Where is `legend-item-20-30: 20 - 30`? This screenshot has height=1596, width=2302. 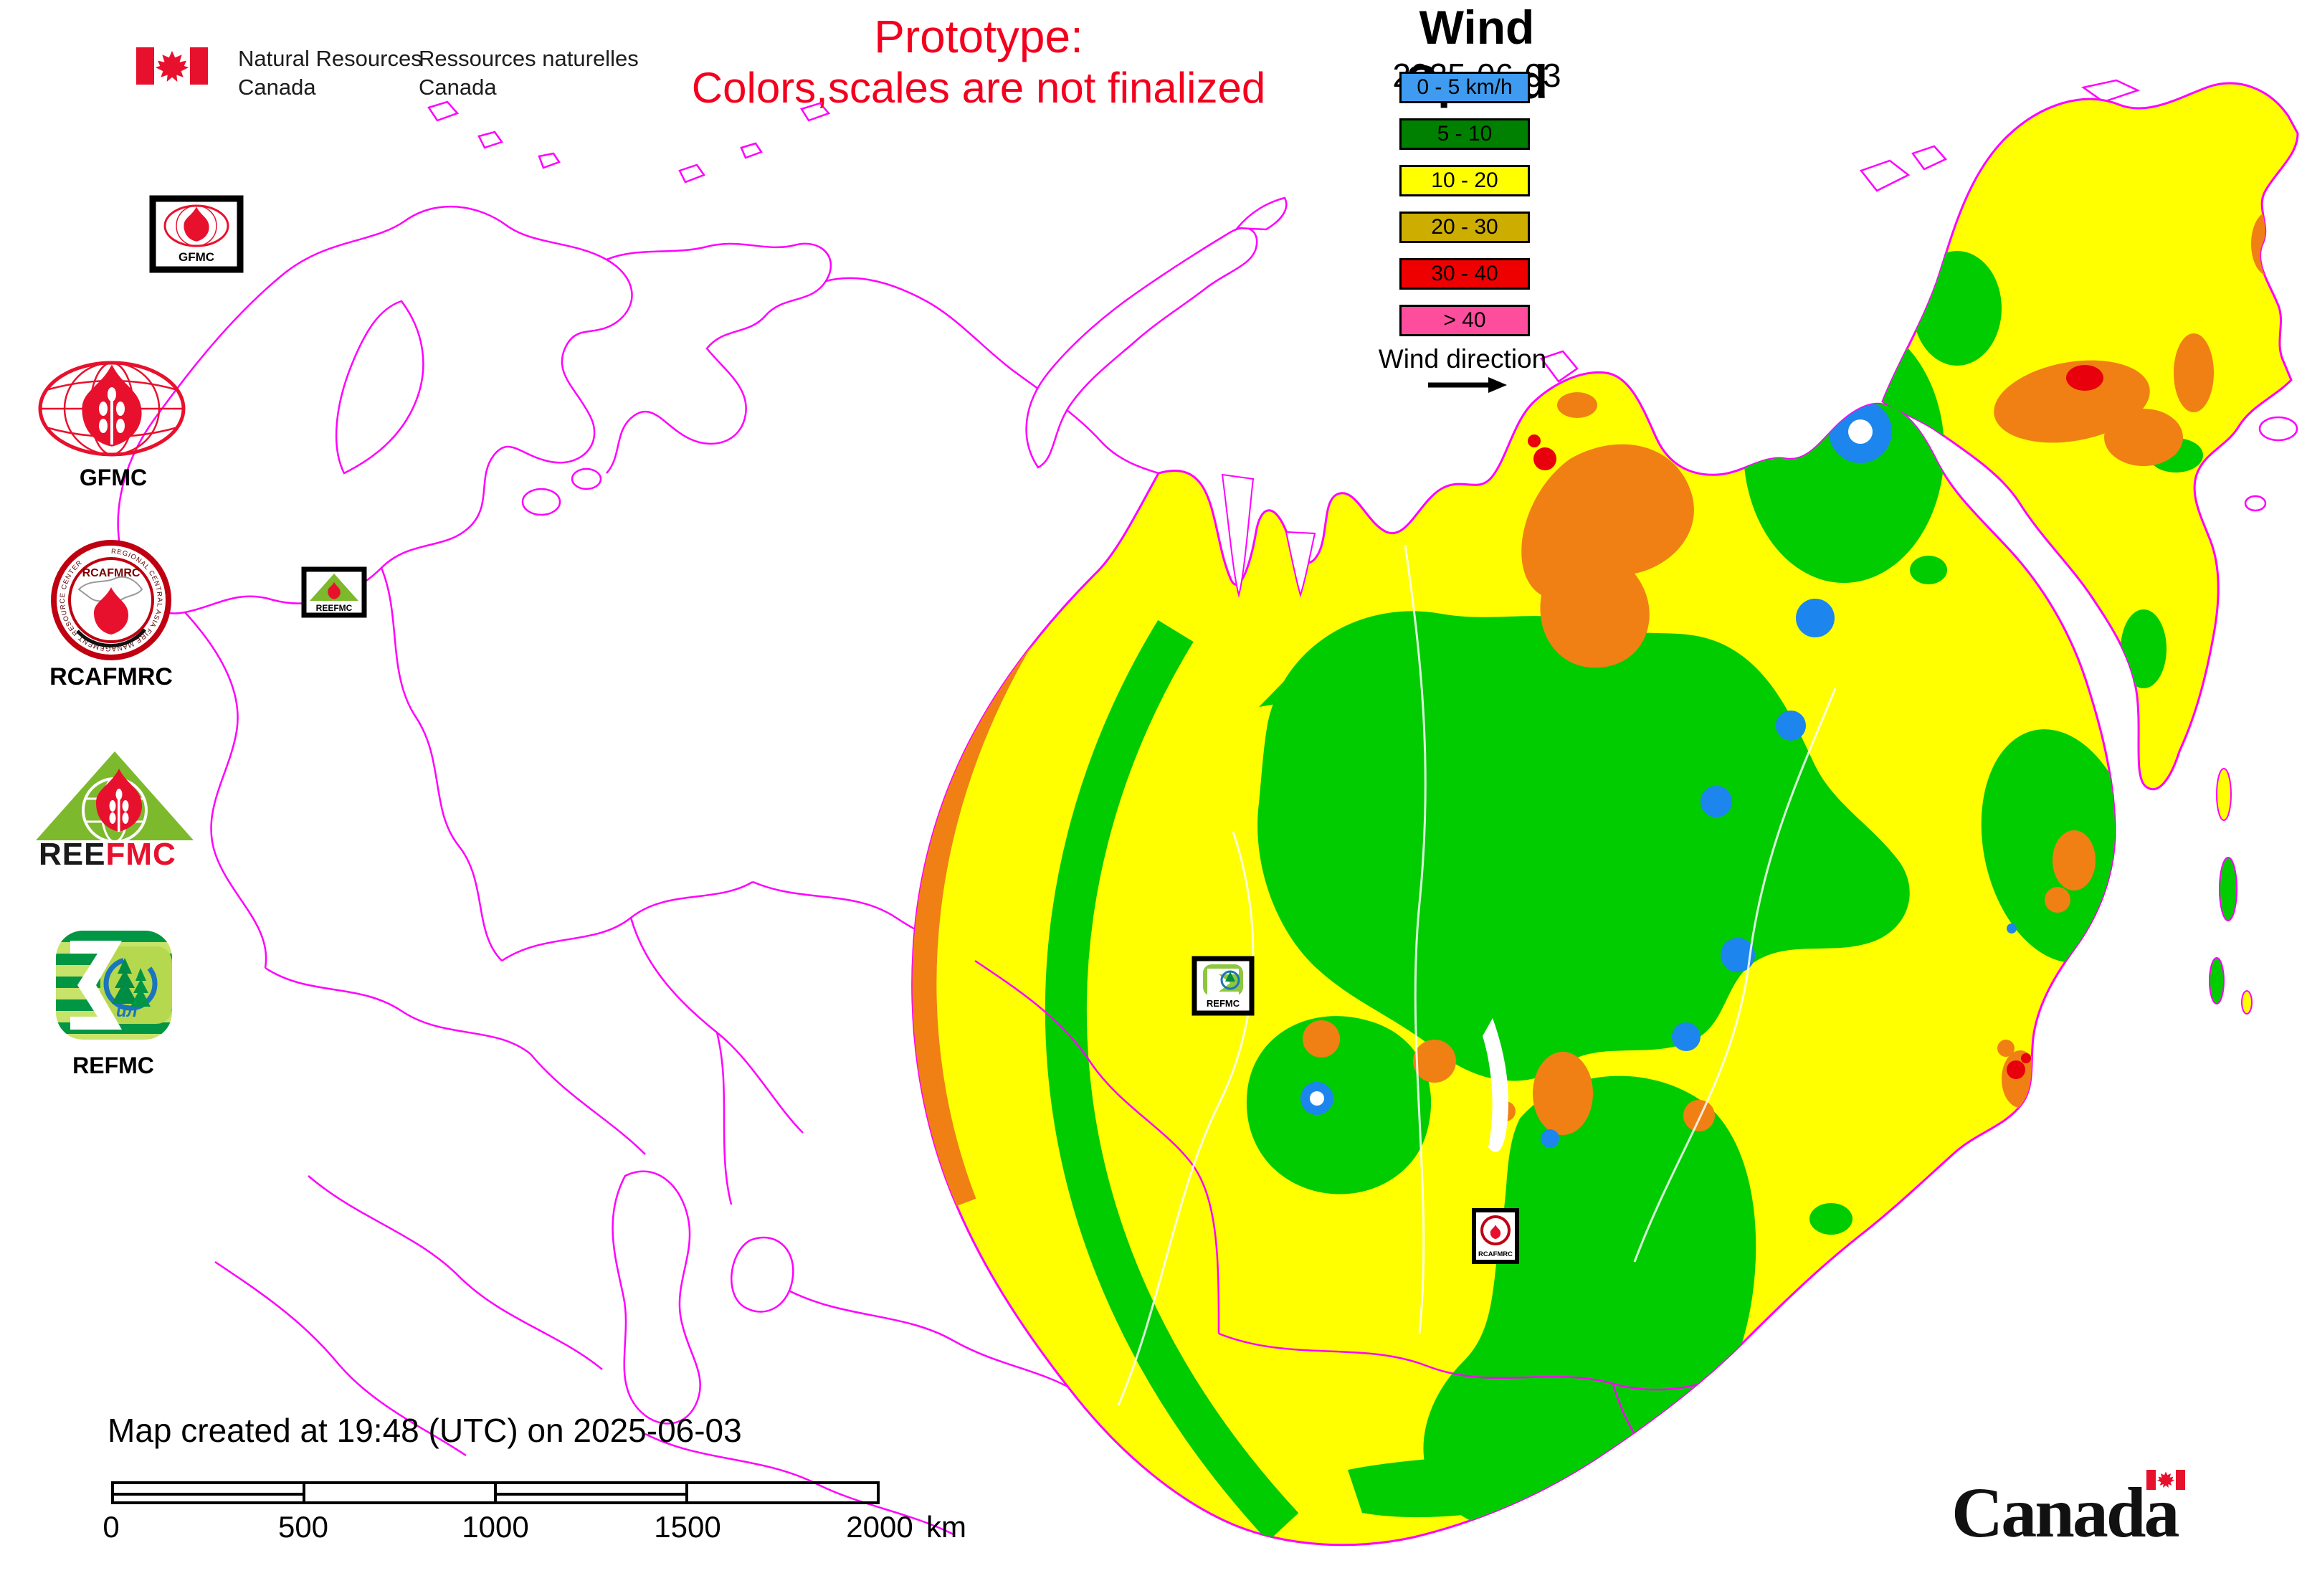
legend-item-20-30: 20 - 30 is located at coordinates (1465, 227).